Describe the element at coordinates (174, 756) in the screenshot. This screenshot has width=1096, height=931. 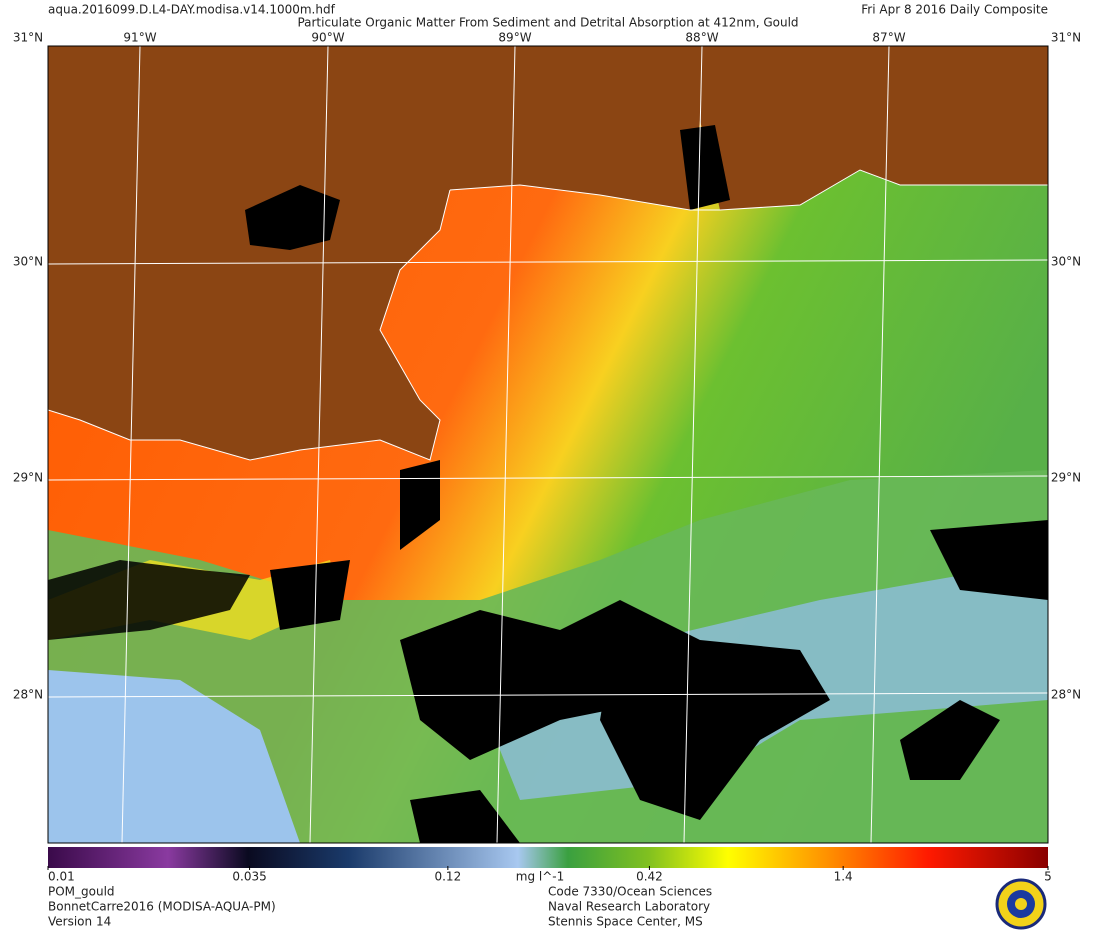
I see `water-blue` at that location.